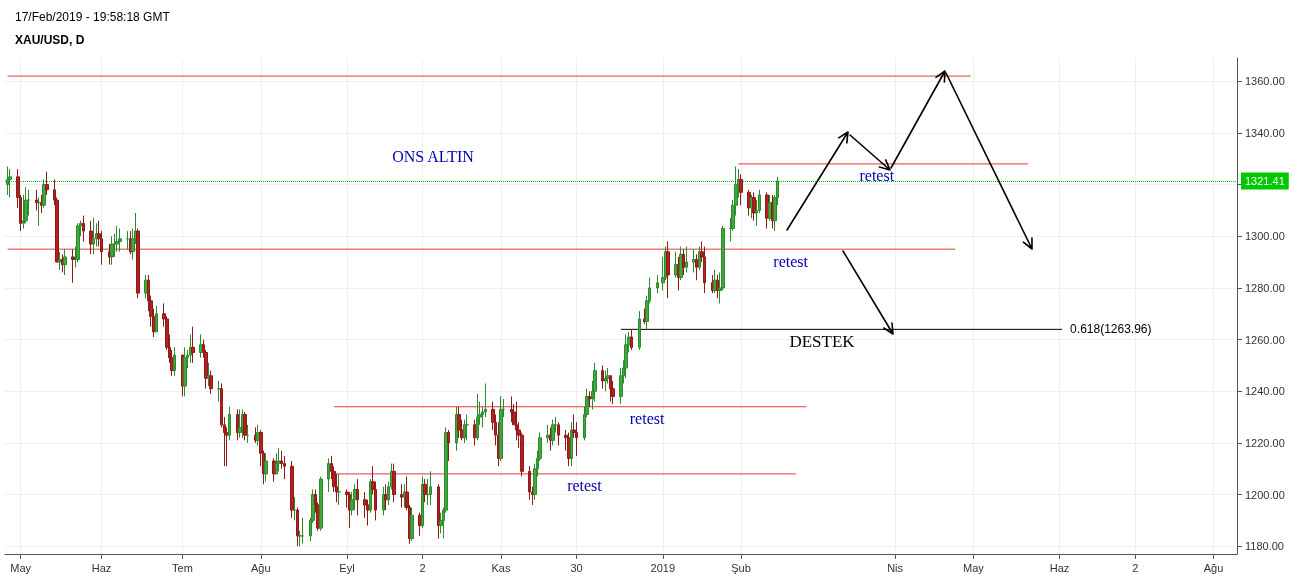 The height and width of the screenshot is (581, 1299). I want to click on x-tick-label: Tem, so click(182, 567).